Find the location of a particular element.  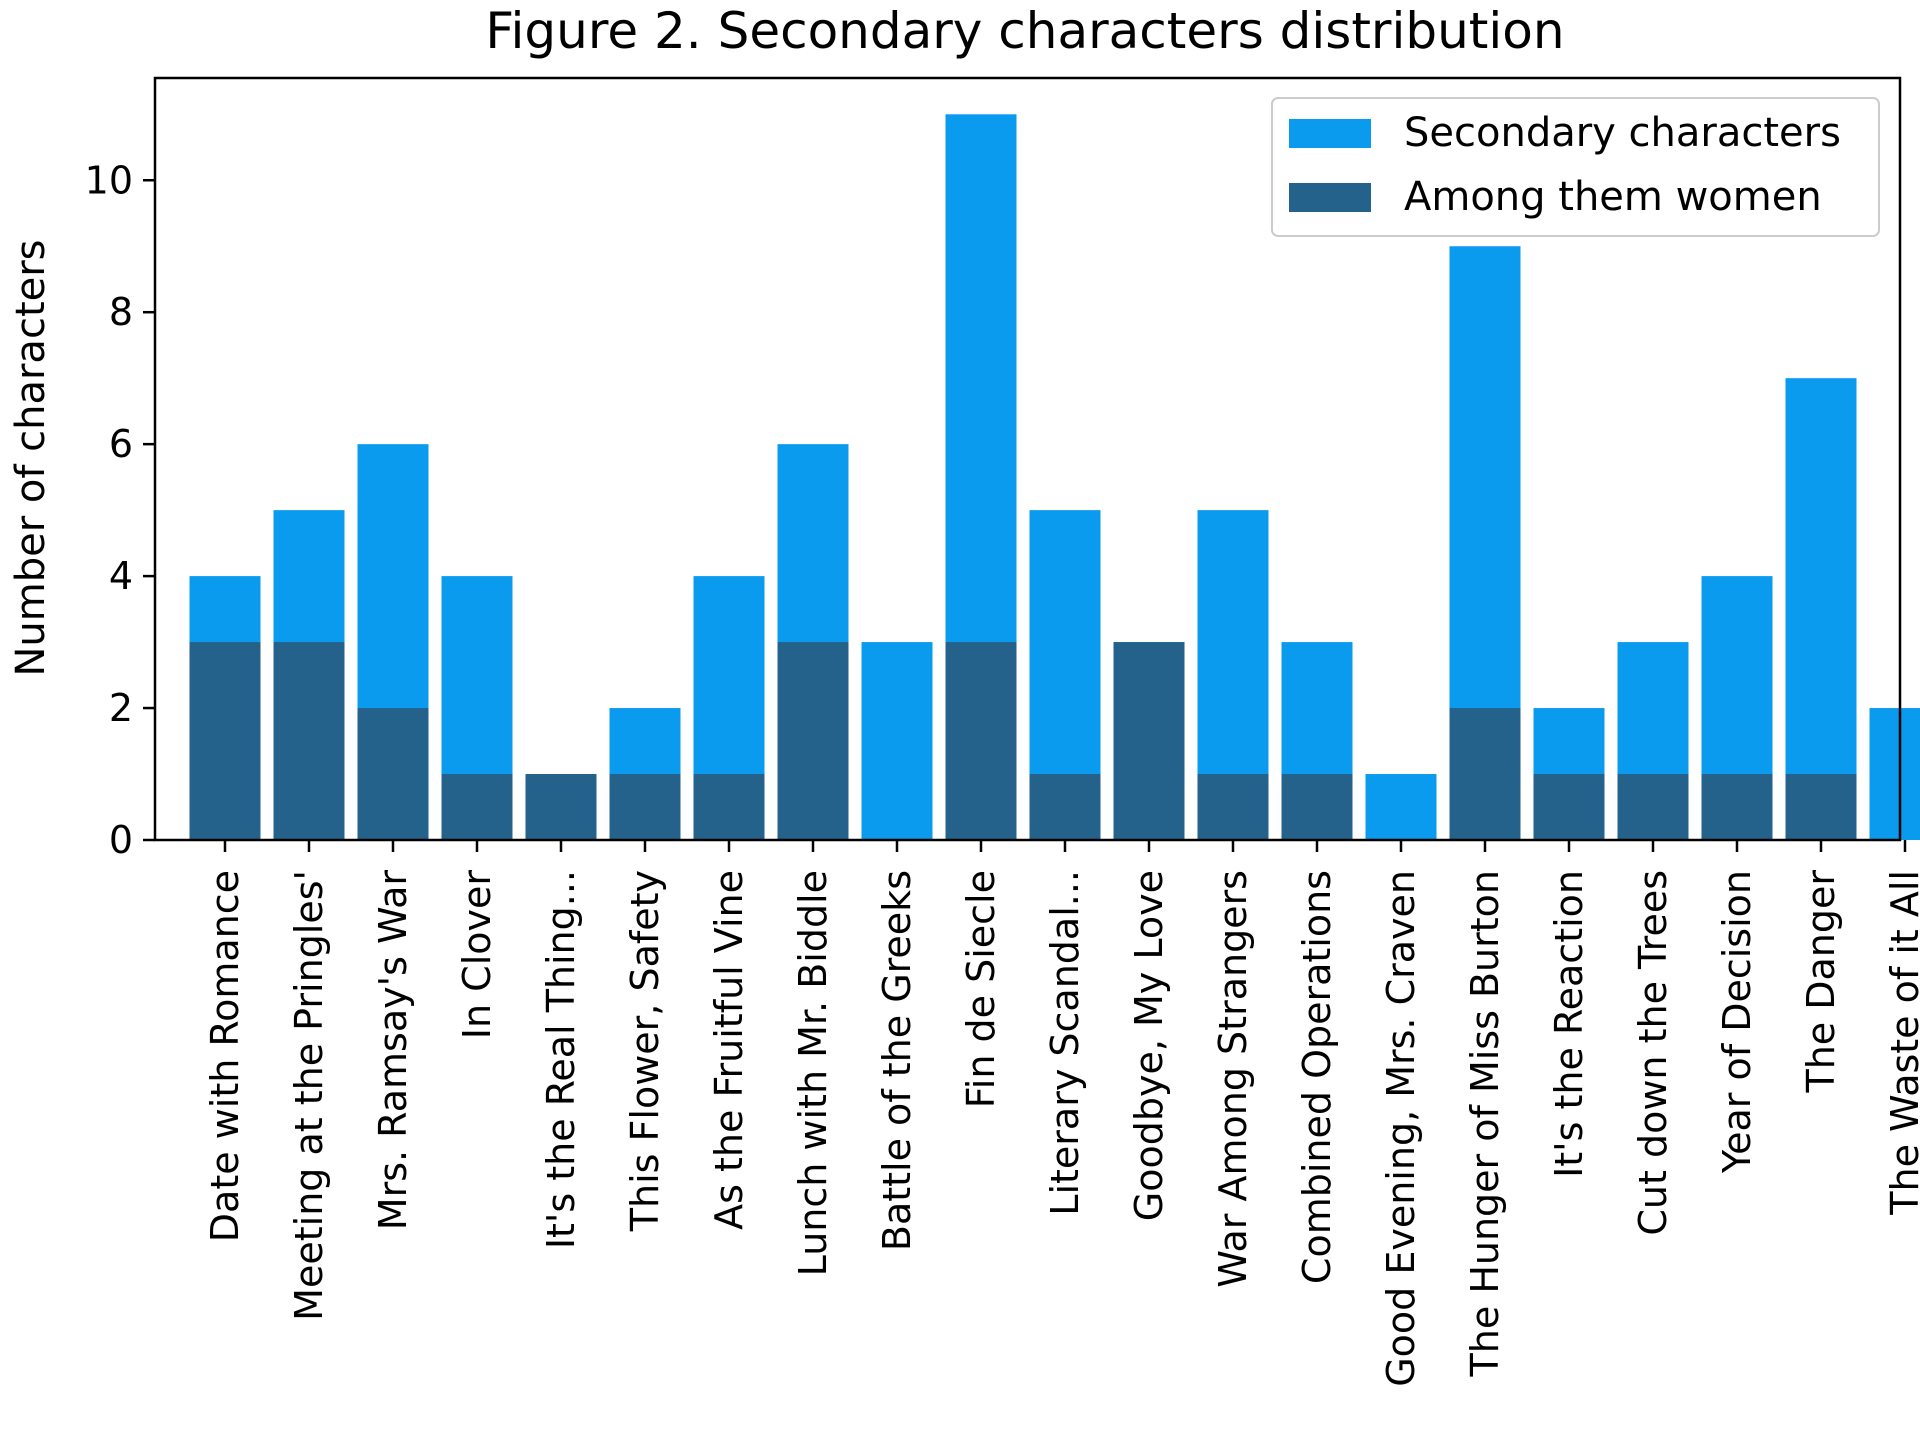

bar-among-them-women-in-clover is located at coordinates (477, 807).